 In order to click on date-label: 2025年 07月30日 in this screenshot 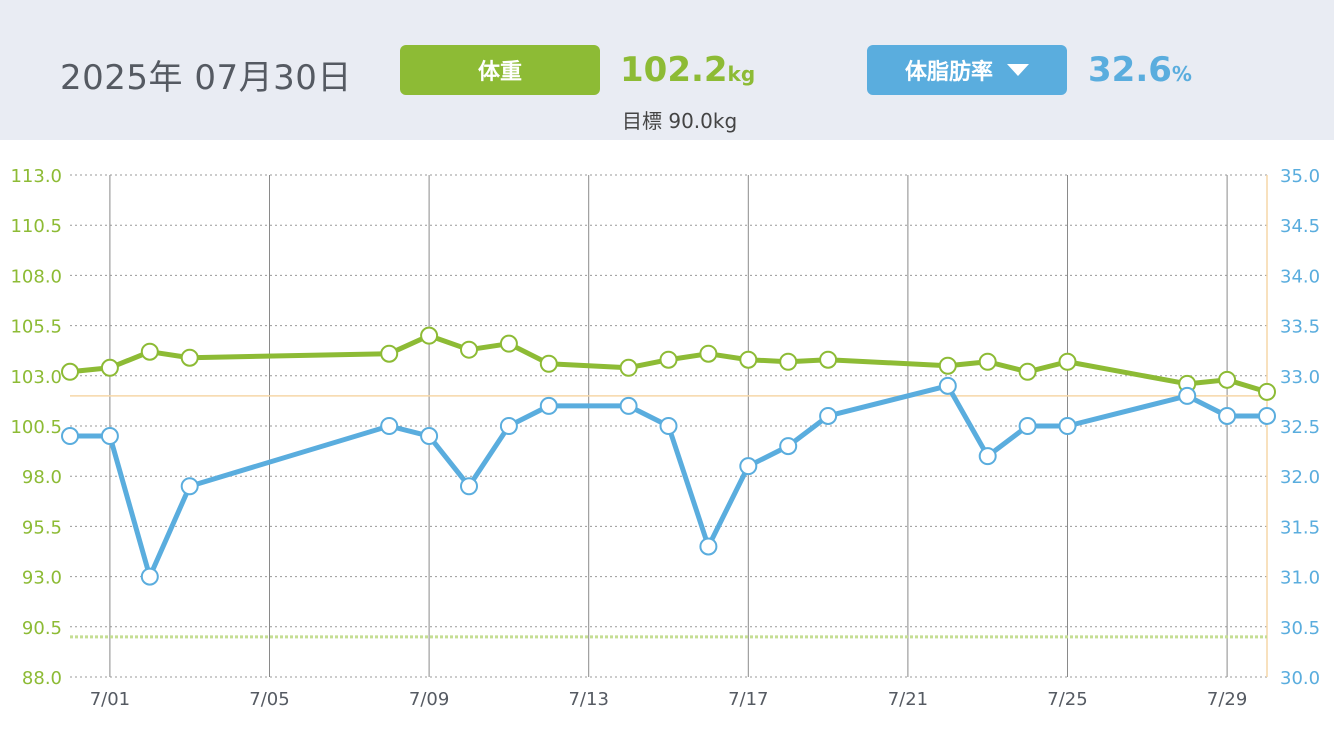, I will do `click(206, 78)`.